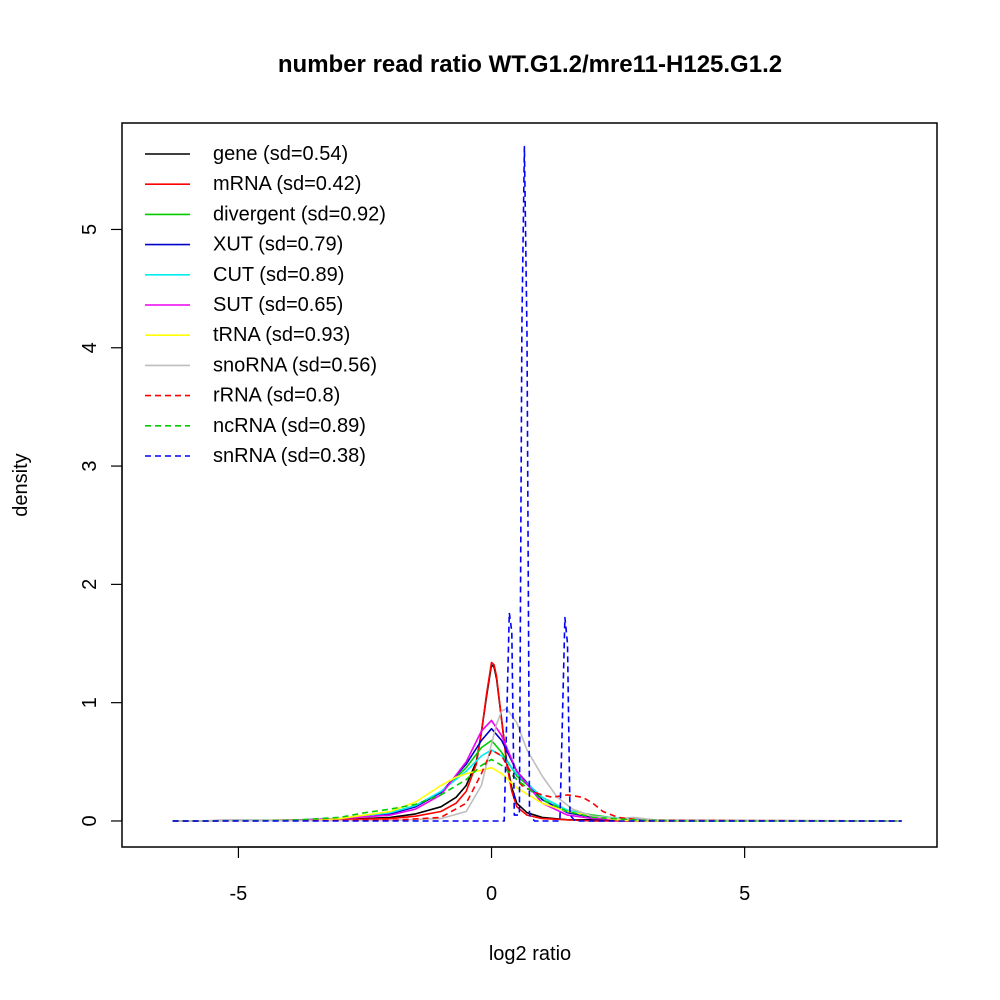 This screenshot has width=1000, height=1000. I want to click on legend-label-2: divergent (sd=0.92), so click(299, 214).